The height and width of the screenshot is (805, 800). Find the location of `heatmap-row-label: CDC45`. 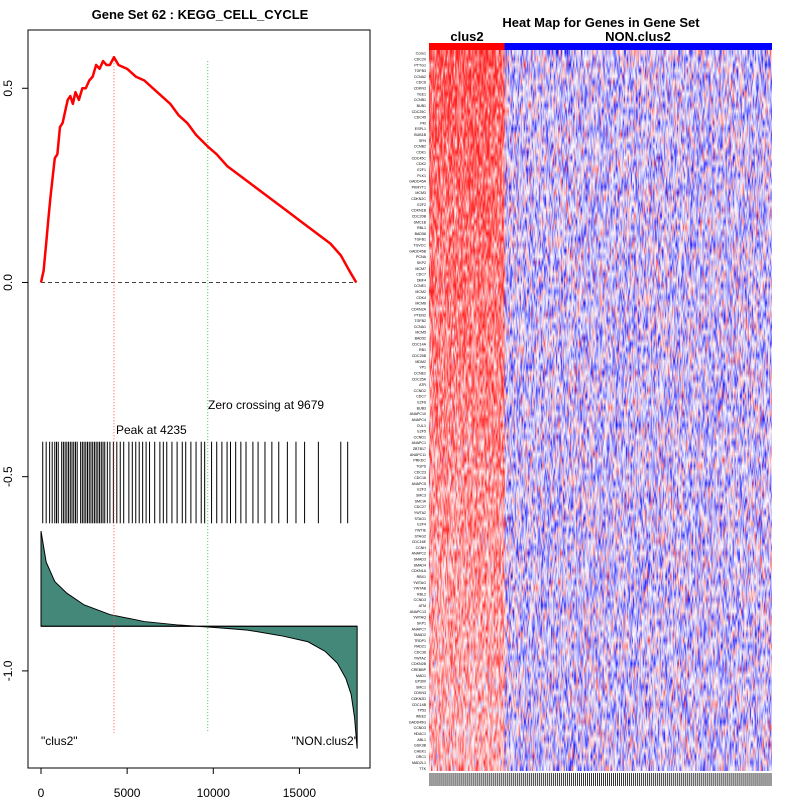

heatmap-row-label: CDC45 is located at coordinates (420, 118).